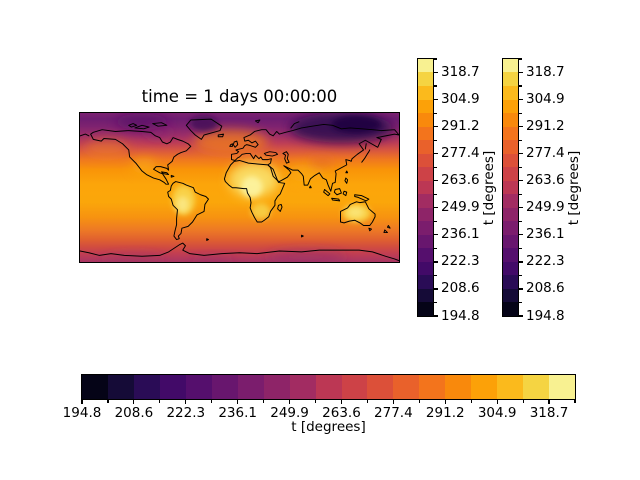 This screenshot has height=480, width=640. What do you see at coordinates (257, 121) in the screenshot?
I see `island-svalbard` at bounding box center [257, 121].